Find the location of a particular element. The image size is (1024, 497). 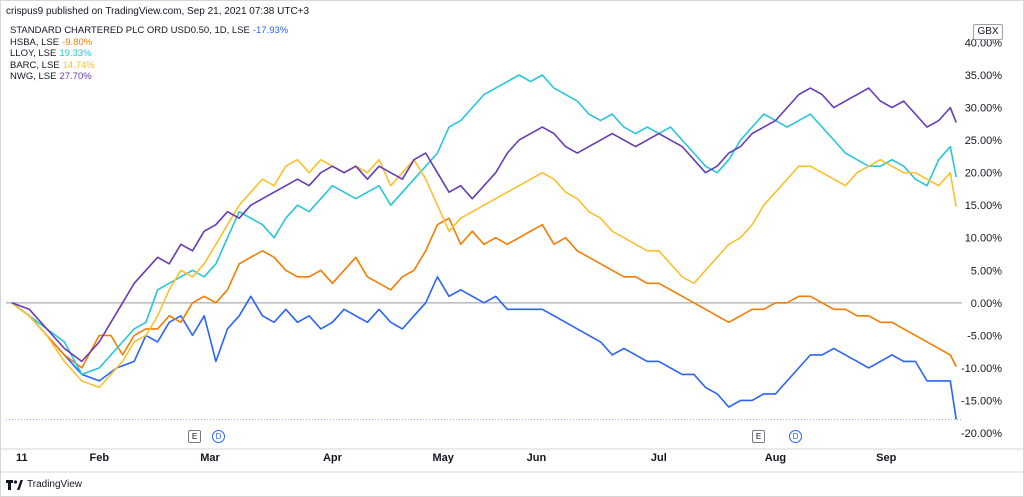

legend-item-lloy: LLOY, LSE 19.33% is located at coordinates (149, 54).